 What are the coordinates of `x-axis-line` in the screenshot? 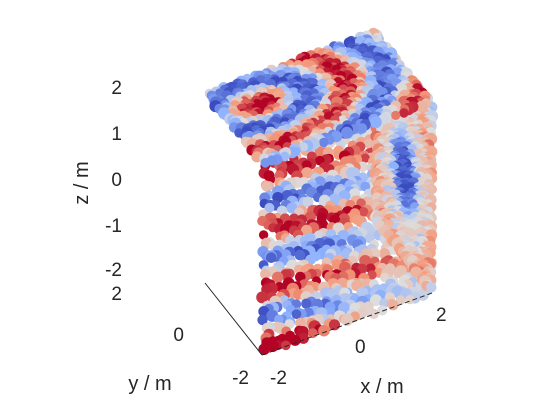 It's located at (347, 324).